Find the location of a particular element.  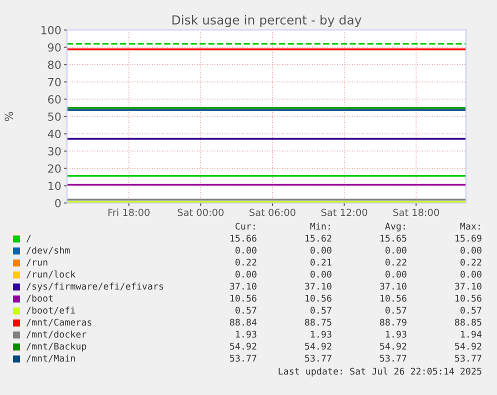

y-axis-title: % is located at coordinates (9, 117).